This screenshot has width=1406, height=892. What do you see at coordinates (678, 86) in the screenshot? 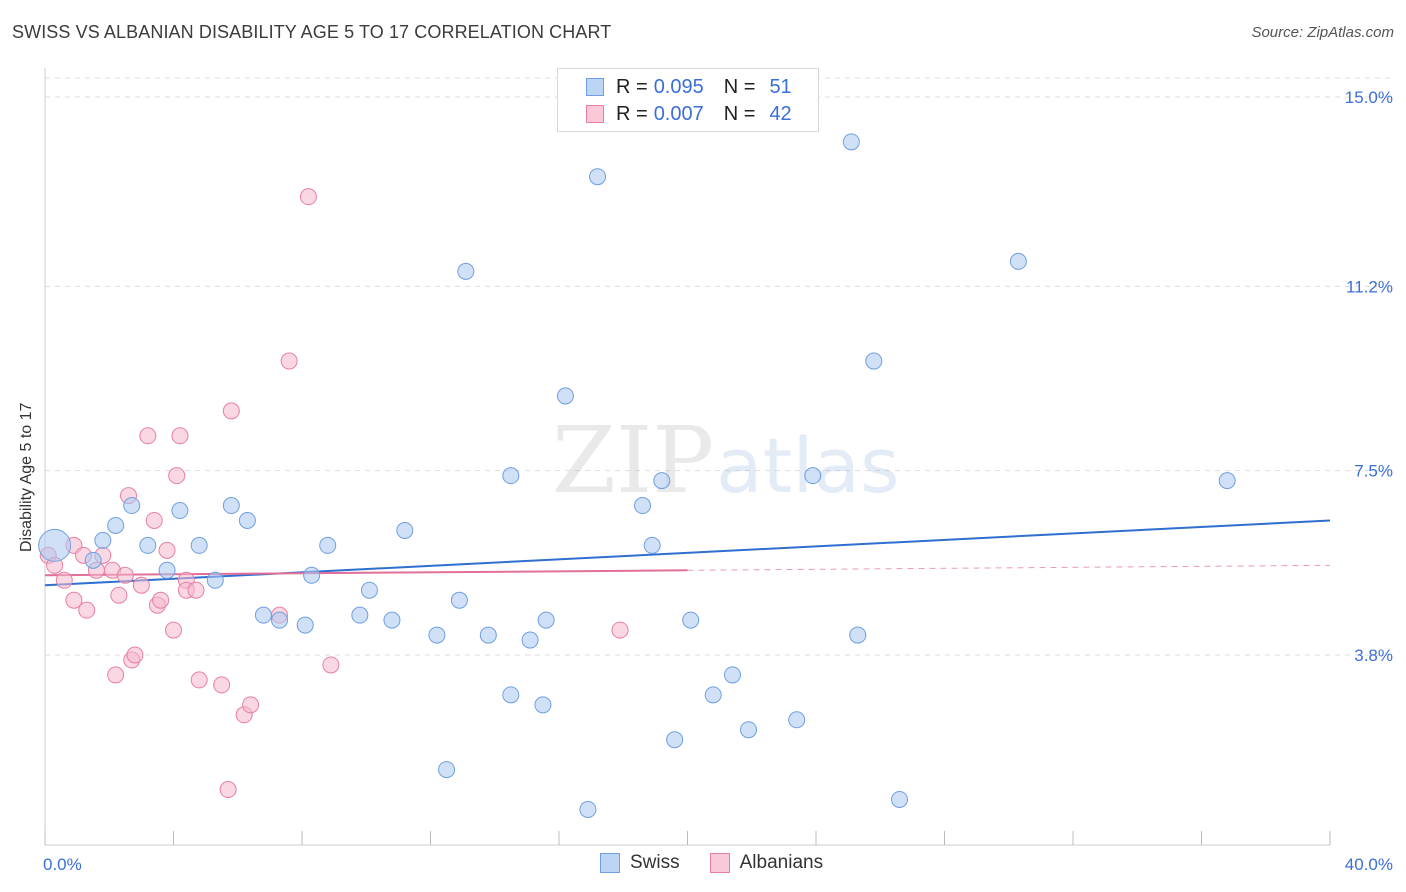
I see `legend-r-value: 0.095` at bounding box center [678, 86].